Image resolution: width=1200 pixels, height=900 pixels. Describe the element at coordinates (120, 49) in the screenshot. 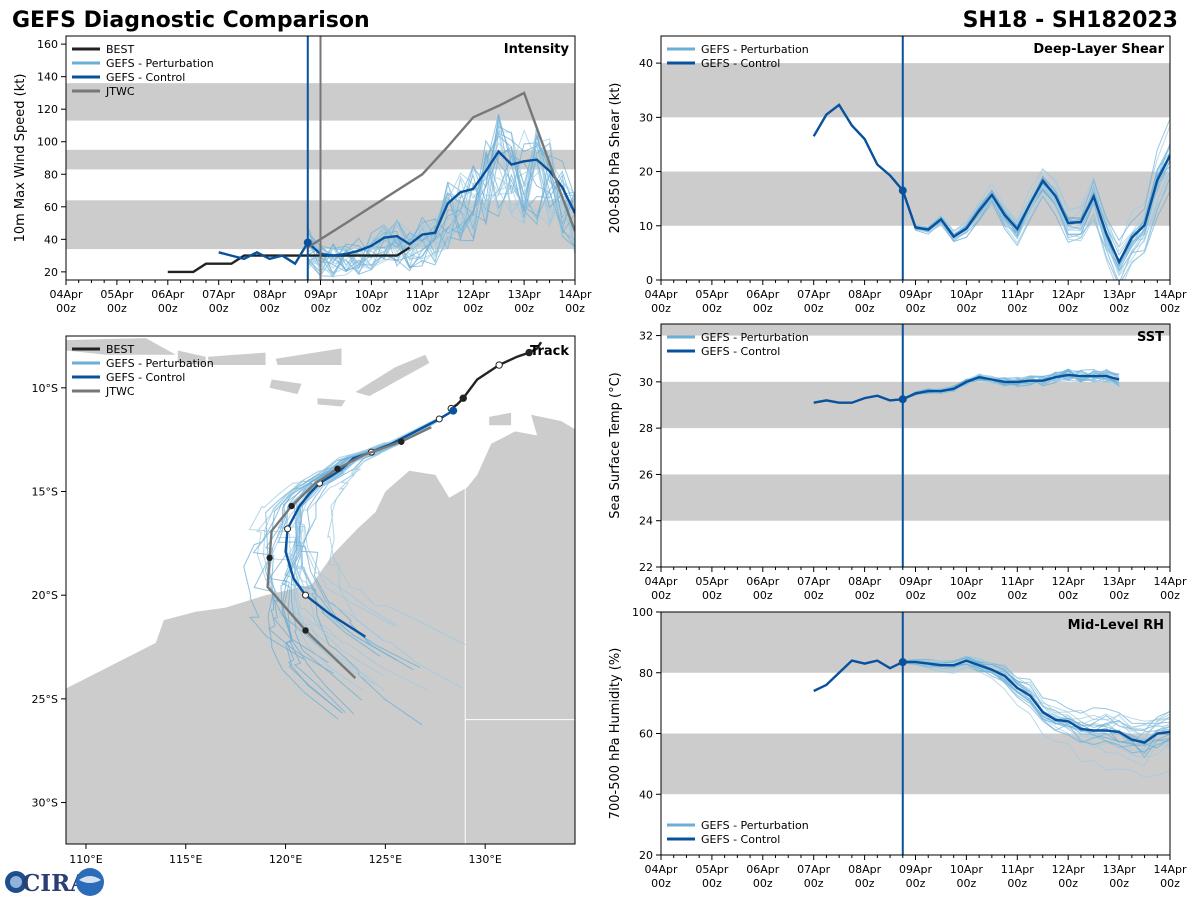

I see `intensity-legend-label-0: BEST` at that location.